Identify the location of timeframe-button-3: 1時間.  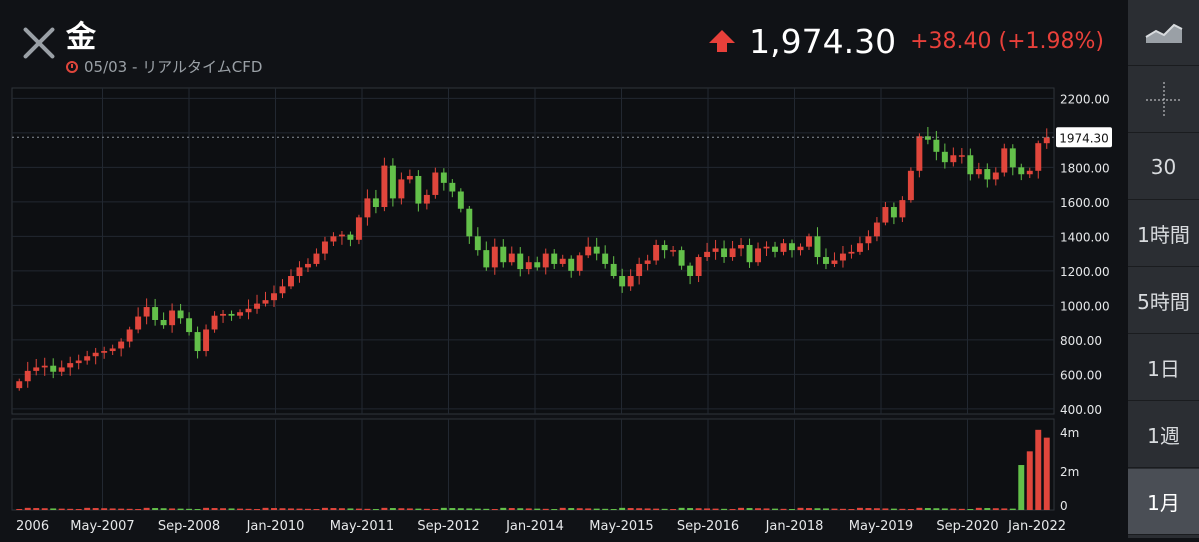
(1163, 234).